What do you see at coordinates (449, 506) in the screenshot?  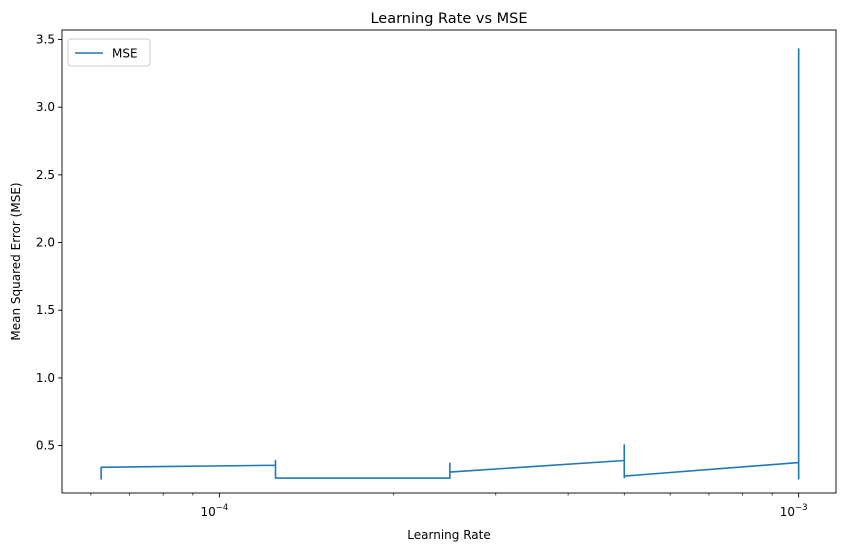 I see `x-axis: 10⁻⁴ 10⁻³` at bounding box center [449, 506].